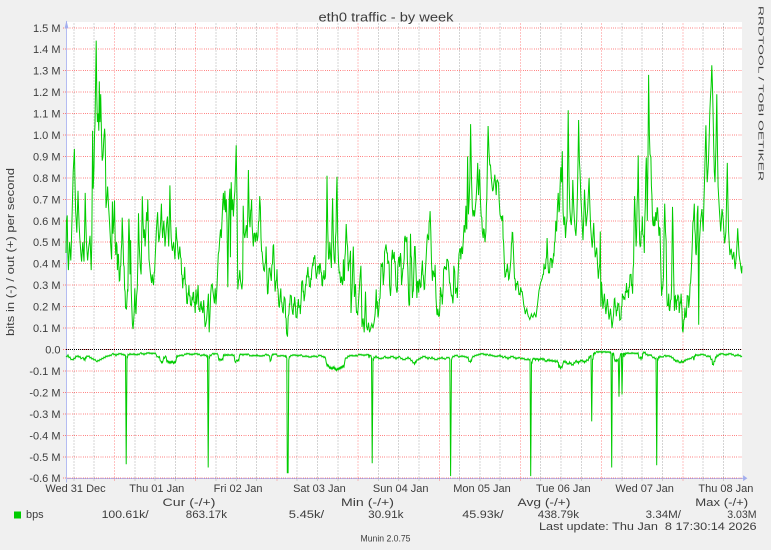 The height and width of the screenshot is (550, 771). I want to click on svg-text:bits in (-) / out (+) per seco: bits in (-) / out (+) per second, so click(11, 252).